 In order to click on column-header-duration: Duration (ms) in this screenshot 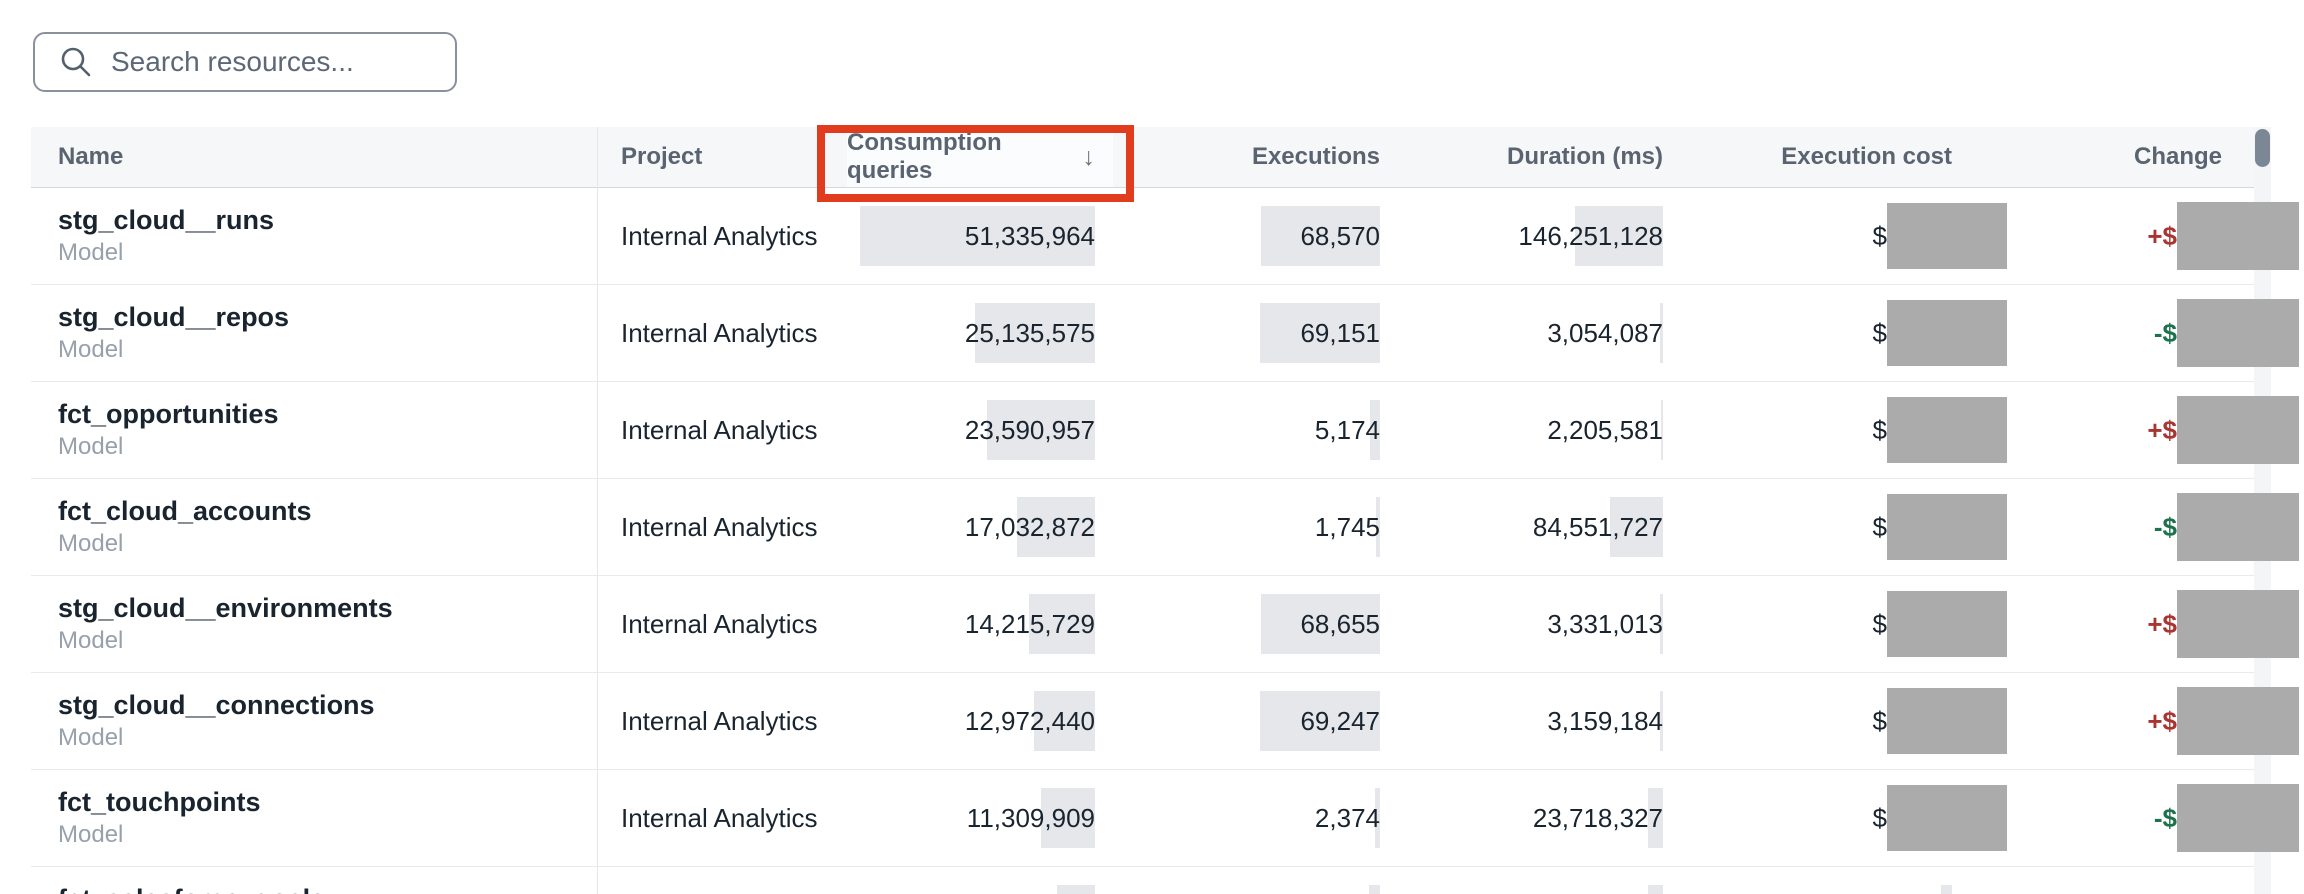, I will do `click(1539, 157)`.